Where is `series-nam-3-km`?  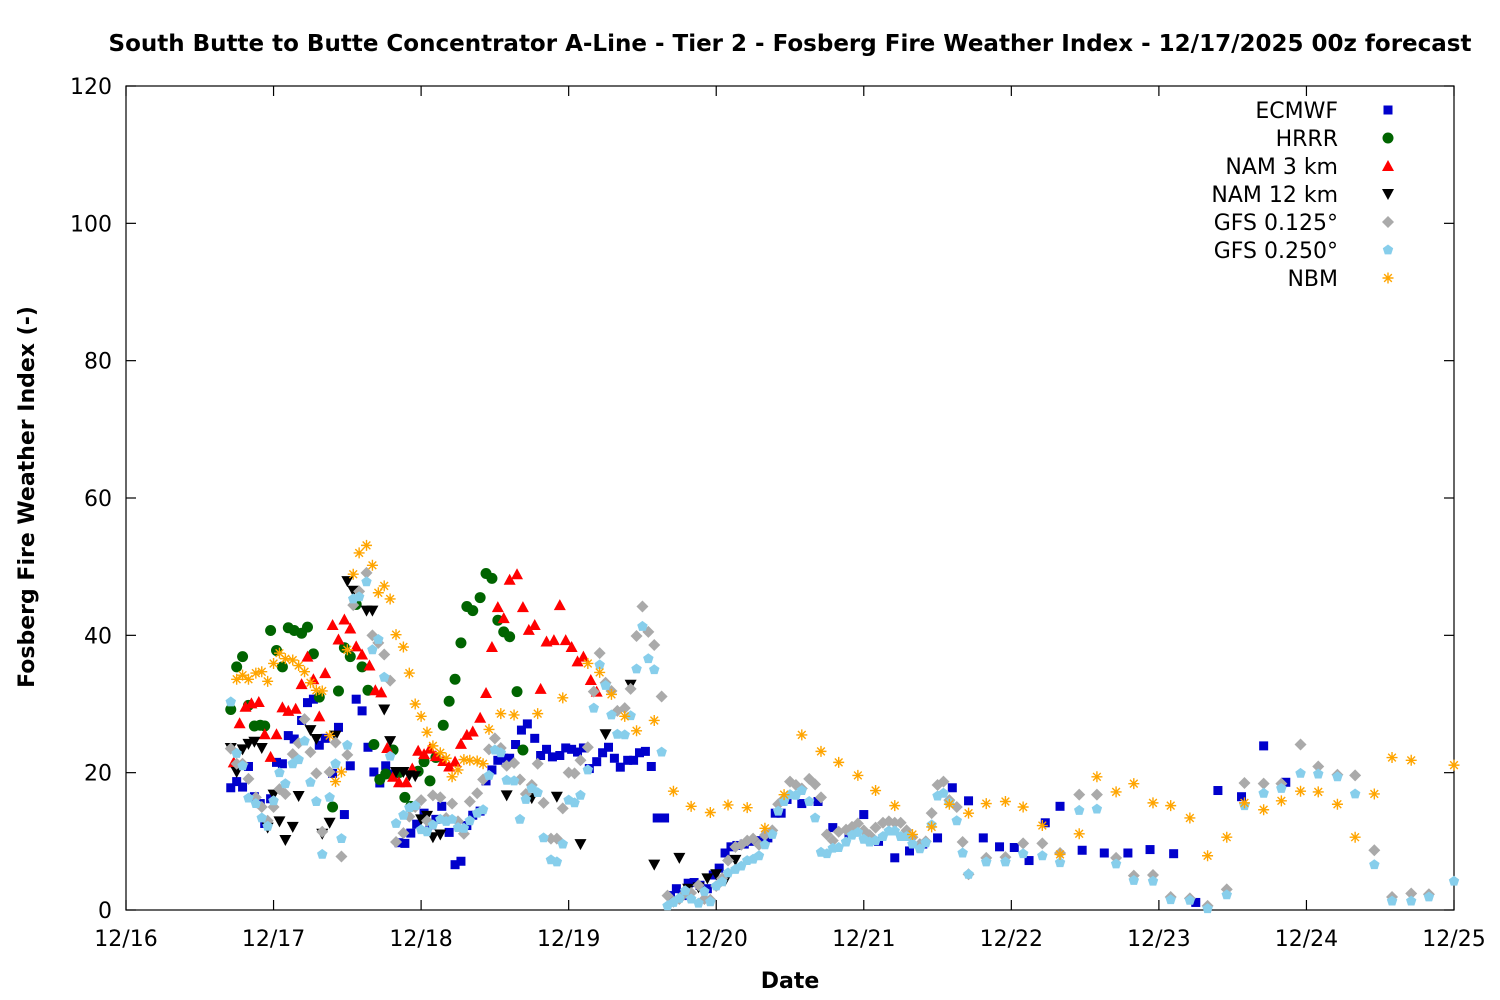 series-nam-3-km is located at coordinates (415, 678).